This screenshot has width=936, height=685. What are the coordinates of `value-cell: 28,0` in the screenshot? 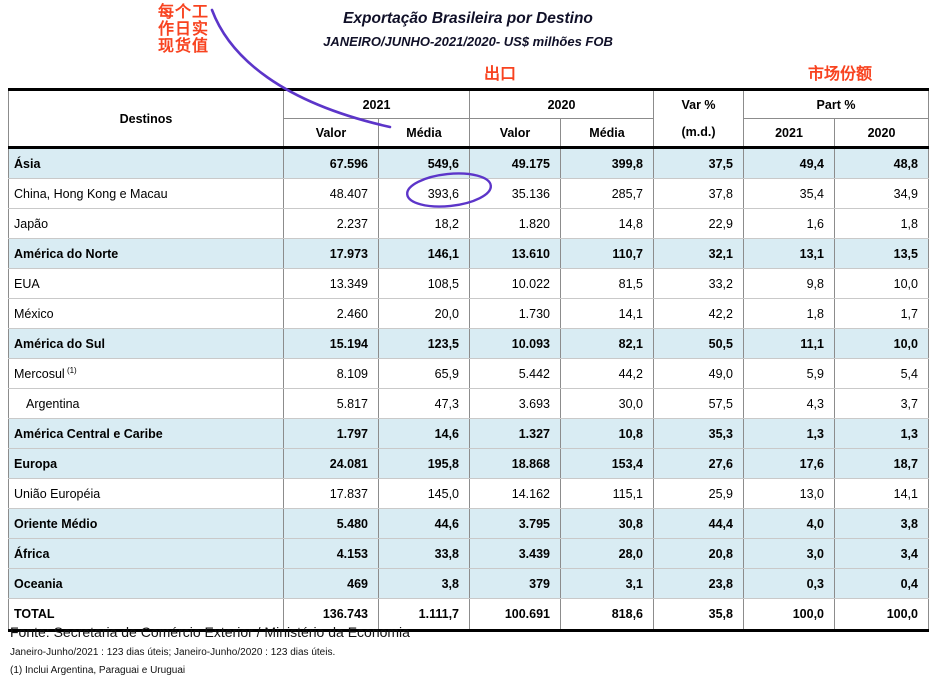 It's located at (607, 553).